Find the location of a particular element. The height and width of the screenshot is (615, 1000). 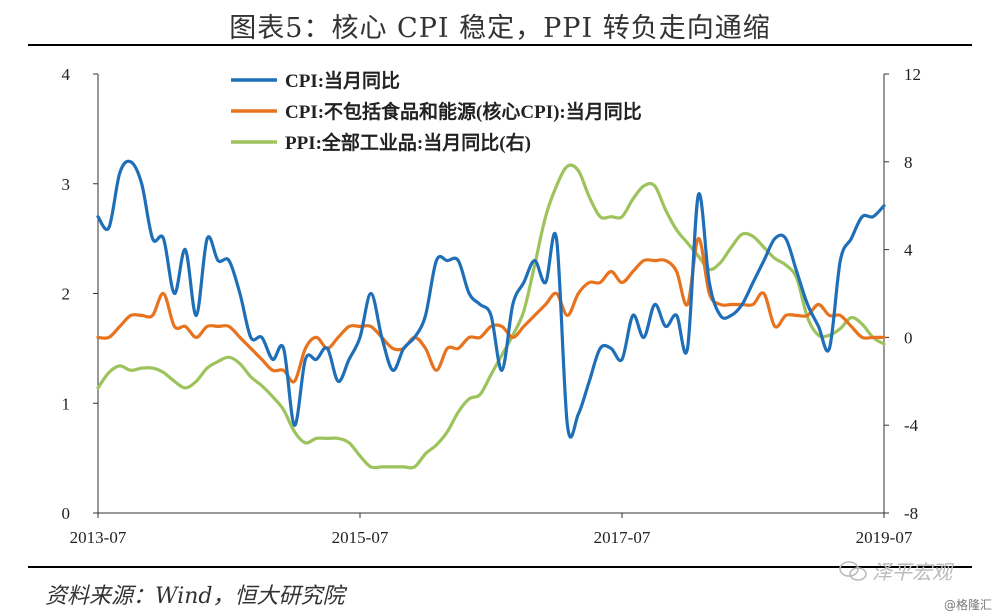

left-tick-label: 1 is located at coordinates (66, 403).